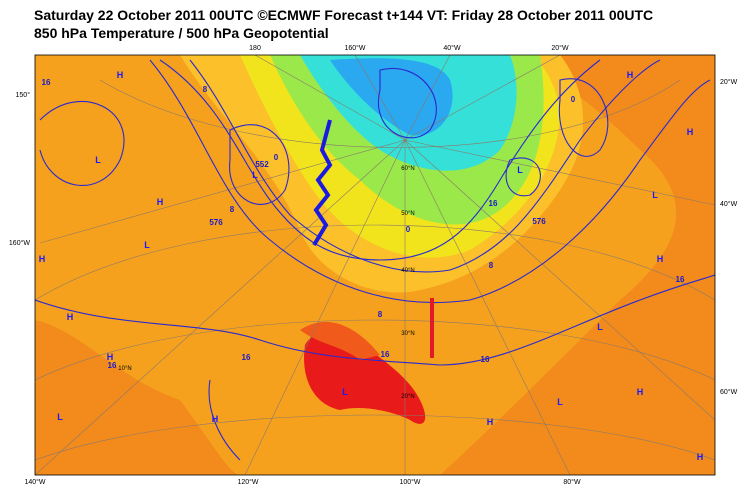  I want to click on edge-label: 60°W, so click(729, 392).